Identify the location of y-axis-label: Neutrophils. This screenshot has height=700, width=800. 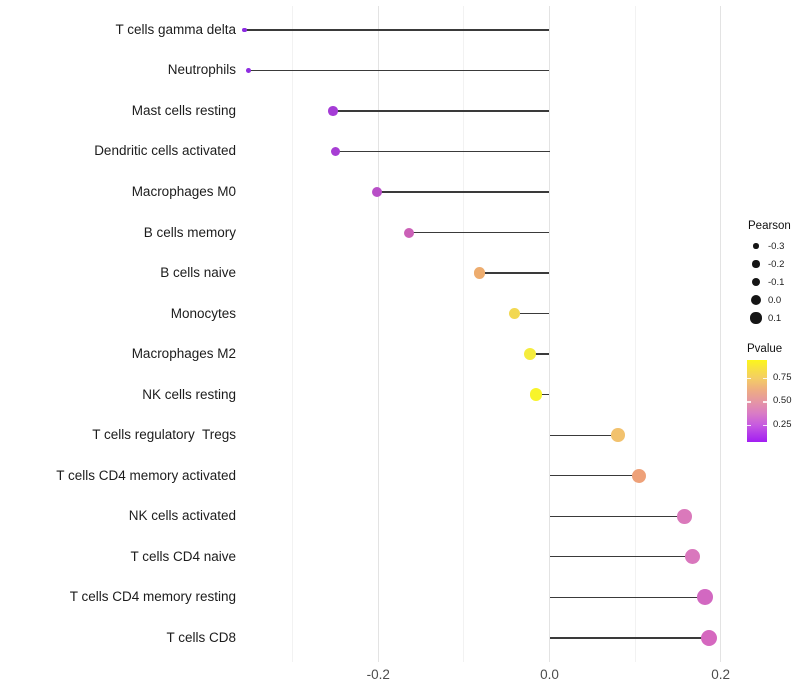
(201, 70).